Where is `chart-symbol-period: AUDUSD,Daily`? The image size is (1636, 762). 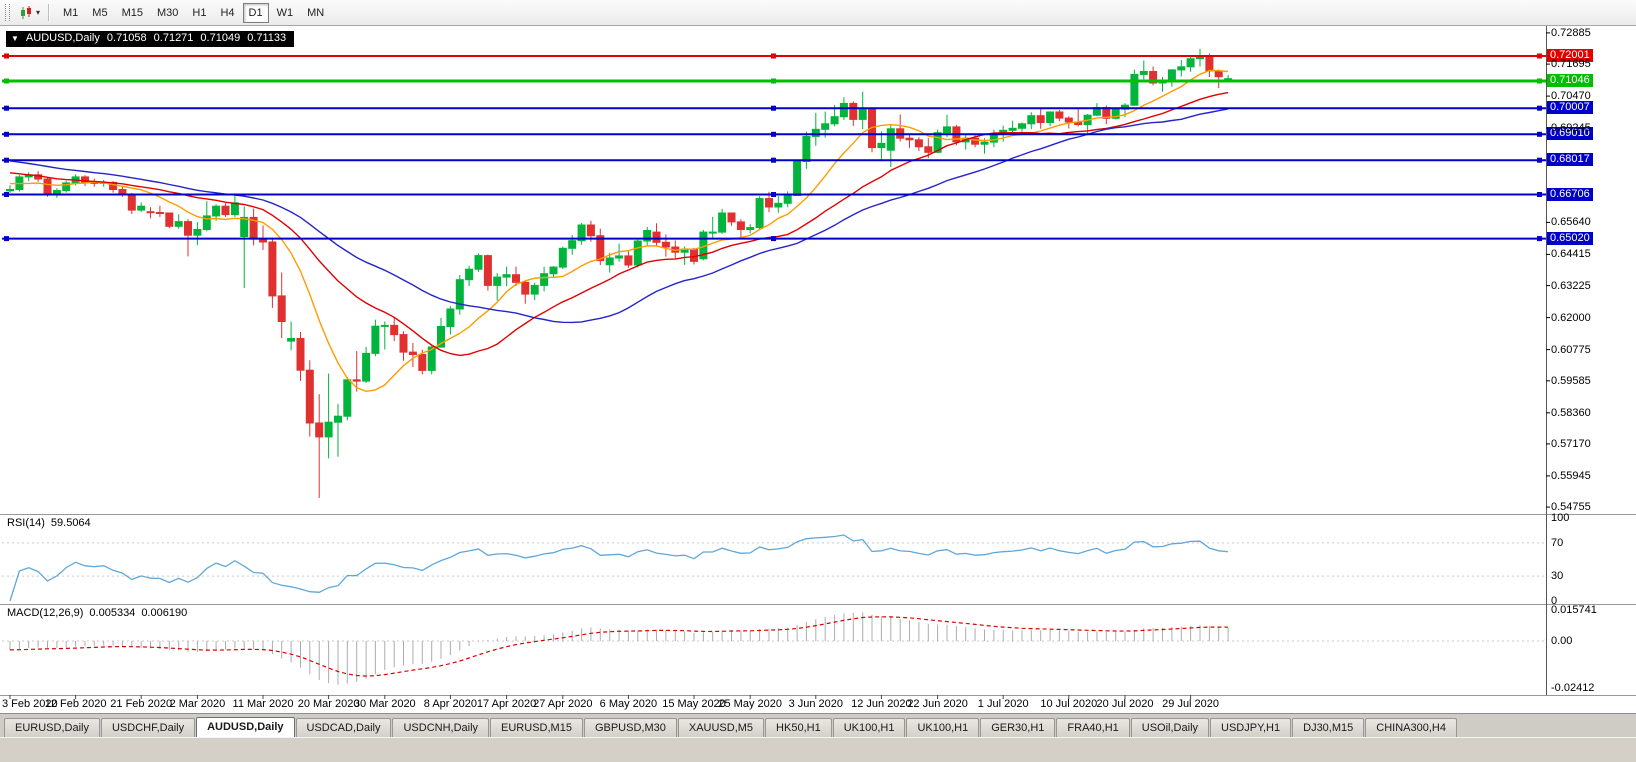
chart-symbol-period: AUDUSD,Daily is located at coordinates (62, 38).